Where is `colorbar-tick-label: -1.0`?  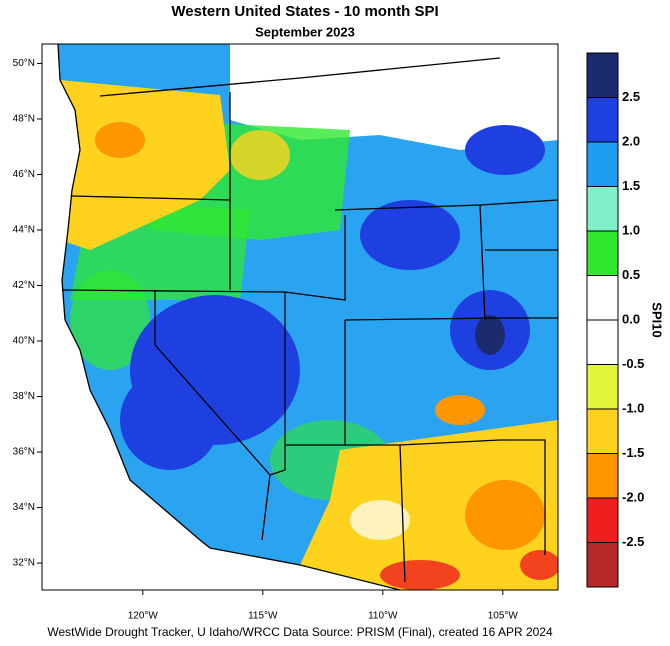
colorbar-tick-label: -1.0 is located at coordinates (633, 407).